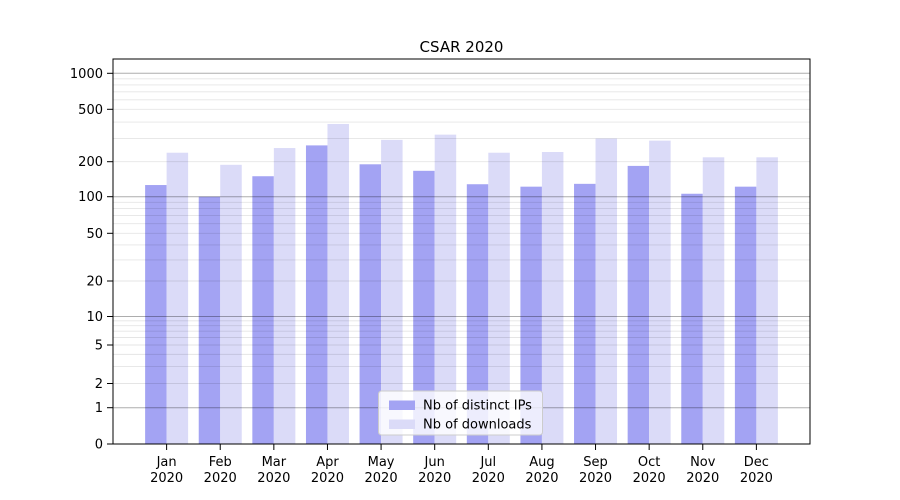 This screenshot has height=500, width=900. I want to click on y-tick-label: 2, so click(99, 384).